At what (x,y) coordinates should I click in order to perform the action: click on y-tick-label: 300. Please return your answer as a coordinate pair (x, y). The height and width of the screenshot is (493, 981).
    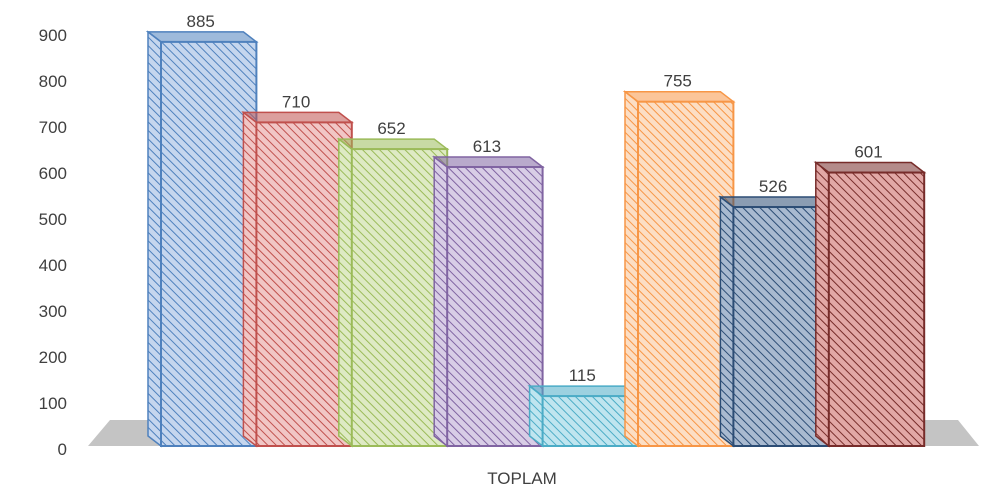
    Looking at the image, I should click on (53, 311).